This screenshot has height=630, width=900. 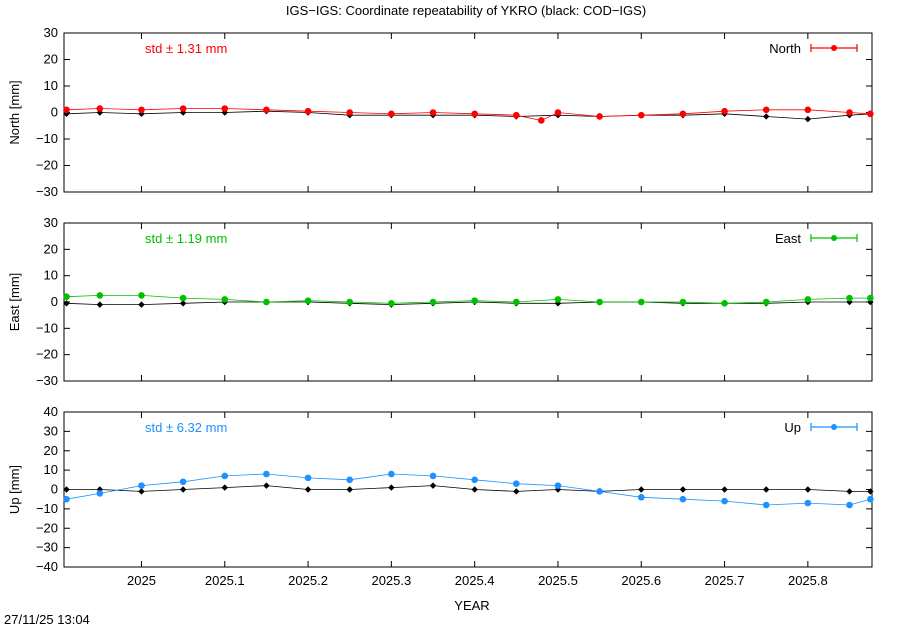 I want to click on north-std-label: std ± 1.31 mm, so click(x=186, y=48).